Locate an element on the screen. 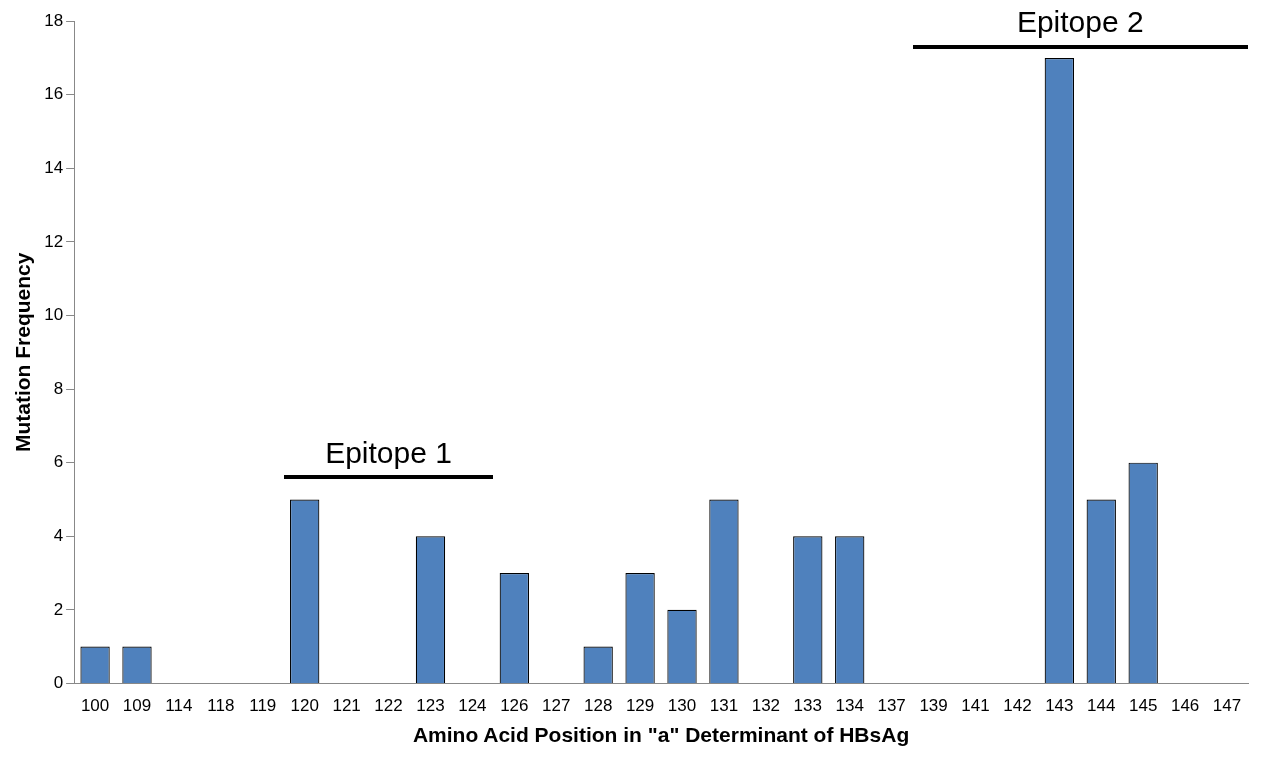 The image size is (1266, 761). y-tick-label: 2 is located at coordinates (58, 609).